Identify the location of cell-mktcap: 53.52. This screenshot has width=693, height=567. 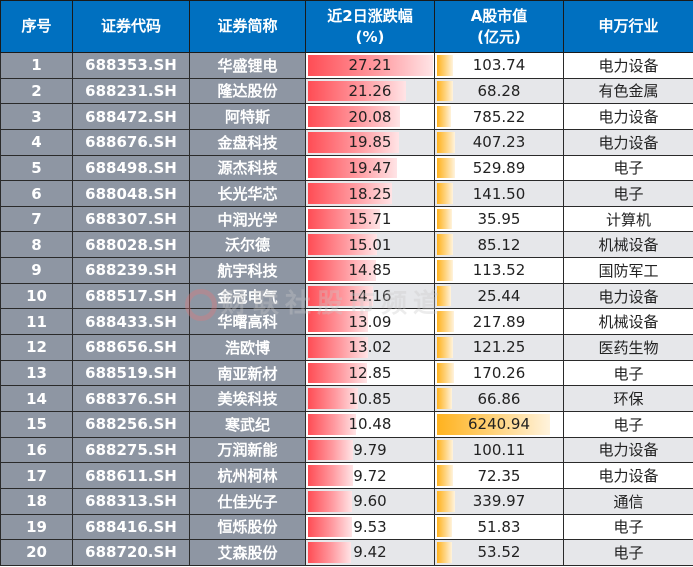
(499, 552).